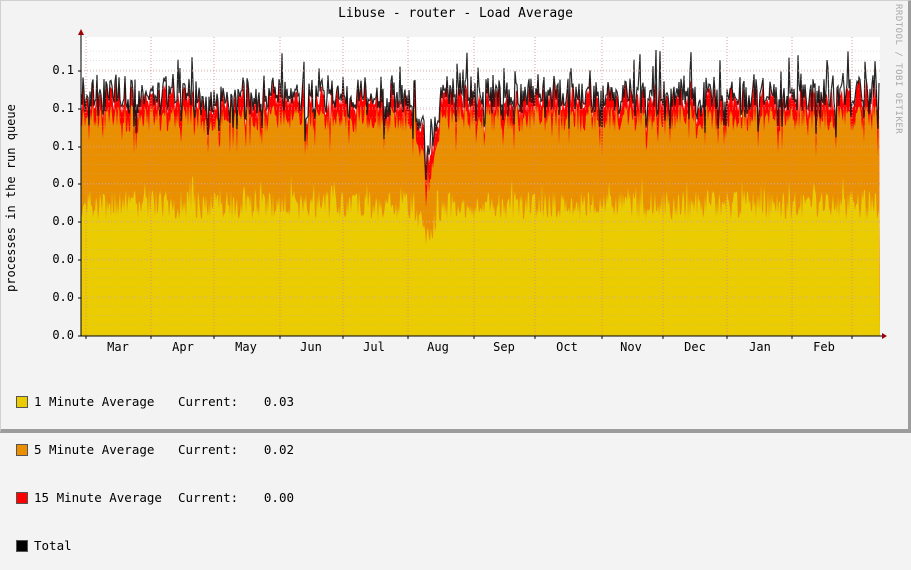 The image size is (911, 570). Describe the element at coordinates (311, 347) in the screenshot. I see `x-tick-label: Jun` at that location.